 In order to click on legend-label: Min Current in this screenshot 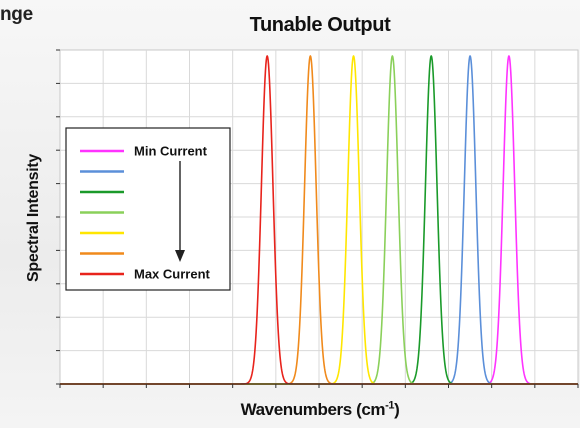, I will do `click(171, 151)`.